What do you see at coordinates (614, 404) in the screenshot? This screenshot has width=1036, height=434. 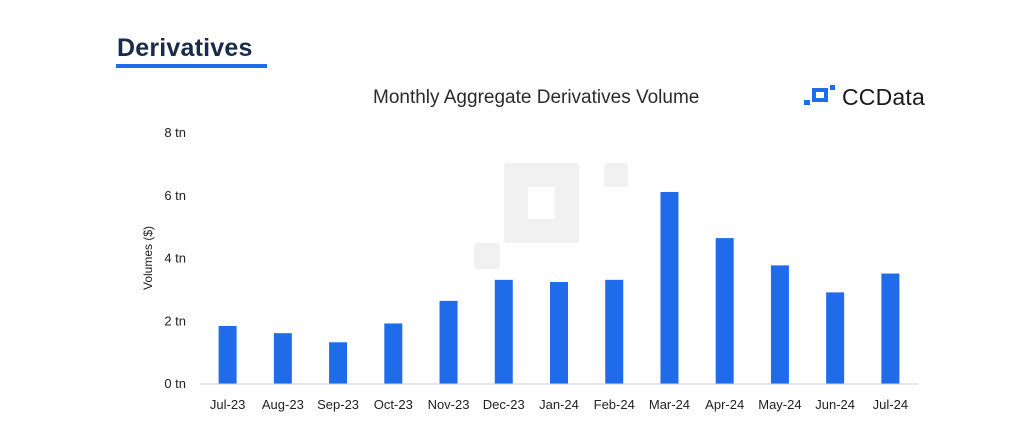 I see `x-tick-label: Feb-24` at bounding box center [614, 404].